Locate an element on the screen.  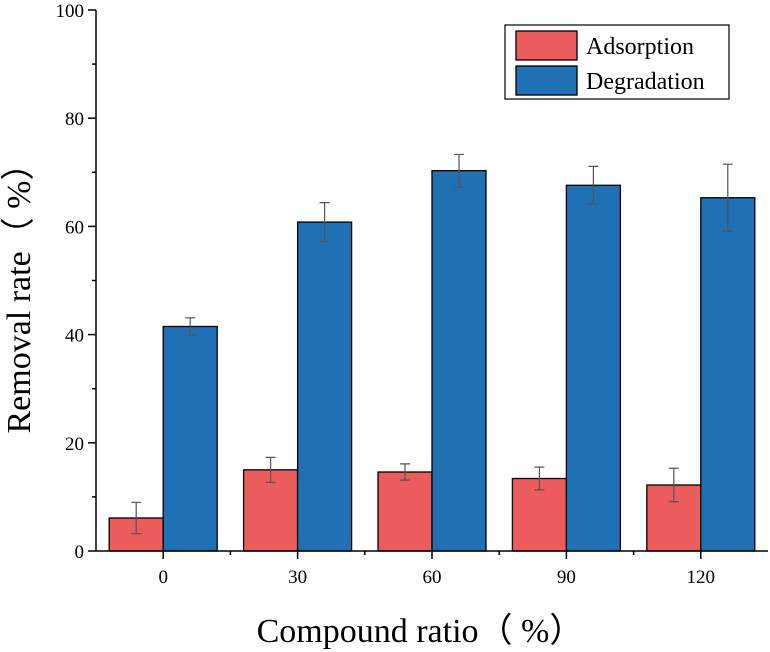
x-tick-label: 60 is located at coordinates (432, 577).